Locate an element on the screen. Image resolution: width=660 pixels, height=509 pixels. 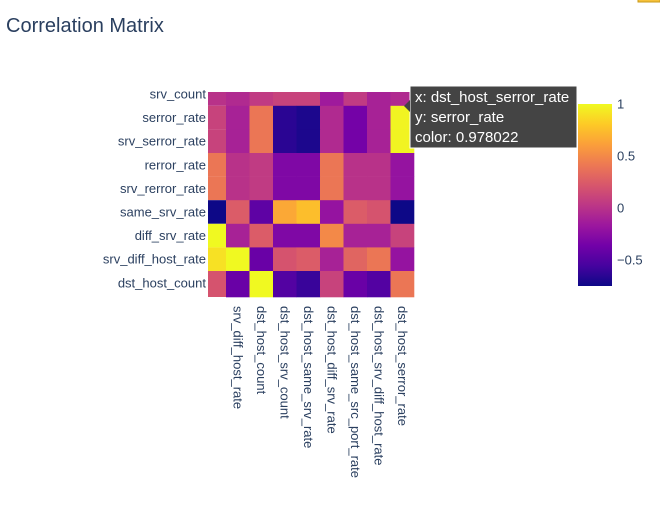
modebar-corner-marker is located at coordinates (648, 1).